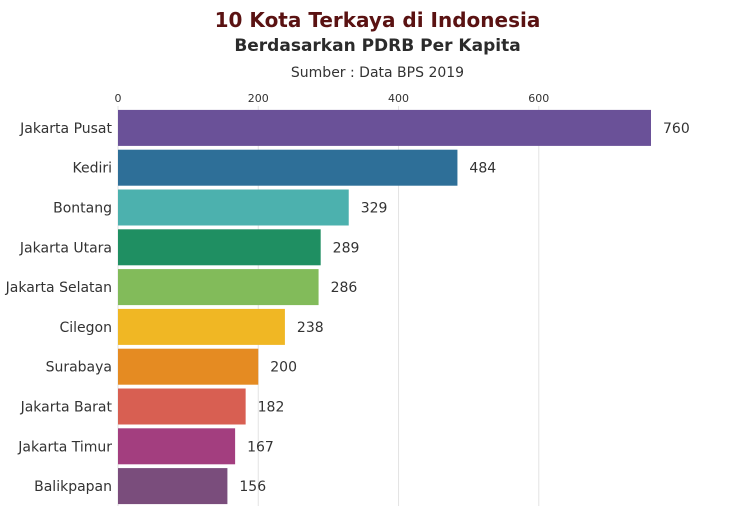 This screenshot has width=735, height=516. What do you see at coordinates (283, 368) in the screenshot?
I see `data-label: 200` at bounding box center [283, 368].